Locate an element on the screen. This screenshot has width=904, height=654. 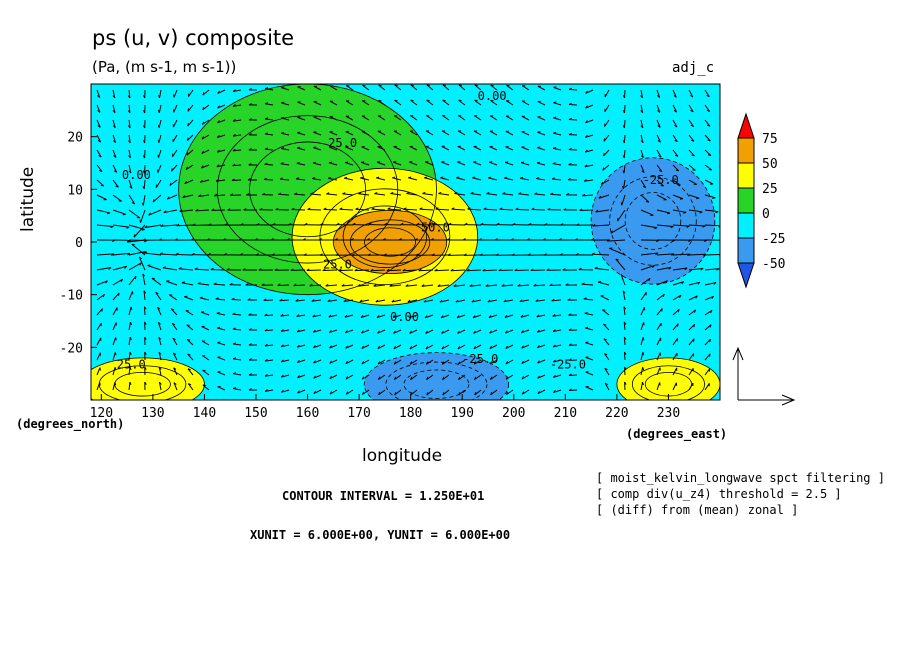
x-tick-label: 210 is located at coordinates (565, 413).